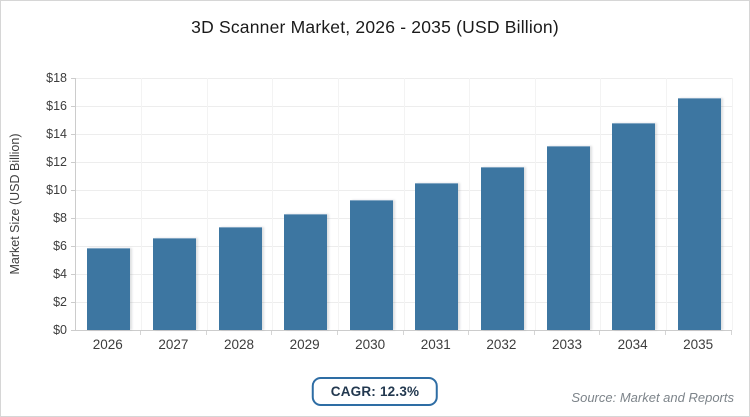  What do you see at coordinates (698, 344) in the screenshot?
I see `x-tick-label-2035: 2035` at bounding box center [698, 344].